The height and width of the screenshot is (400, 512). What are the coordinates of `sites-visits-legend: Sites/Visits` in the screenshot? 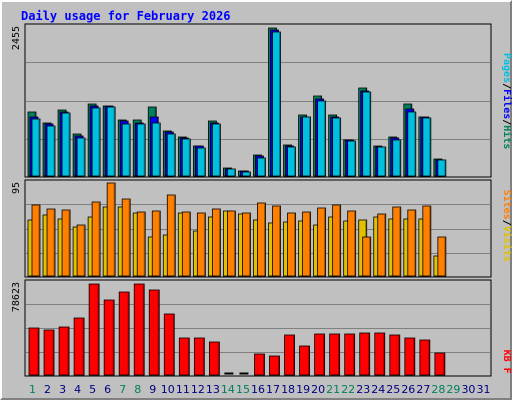 It's located at (506, 226).